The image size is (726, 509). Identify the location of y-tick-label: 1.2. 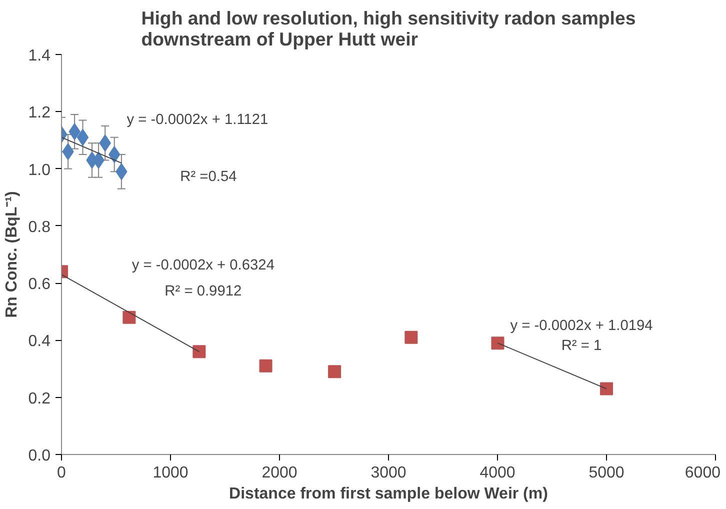
(39, 113).